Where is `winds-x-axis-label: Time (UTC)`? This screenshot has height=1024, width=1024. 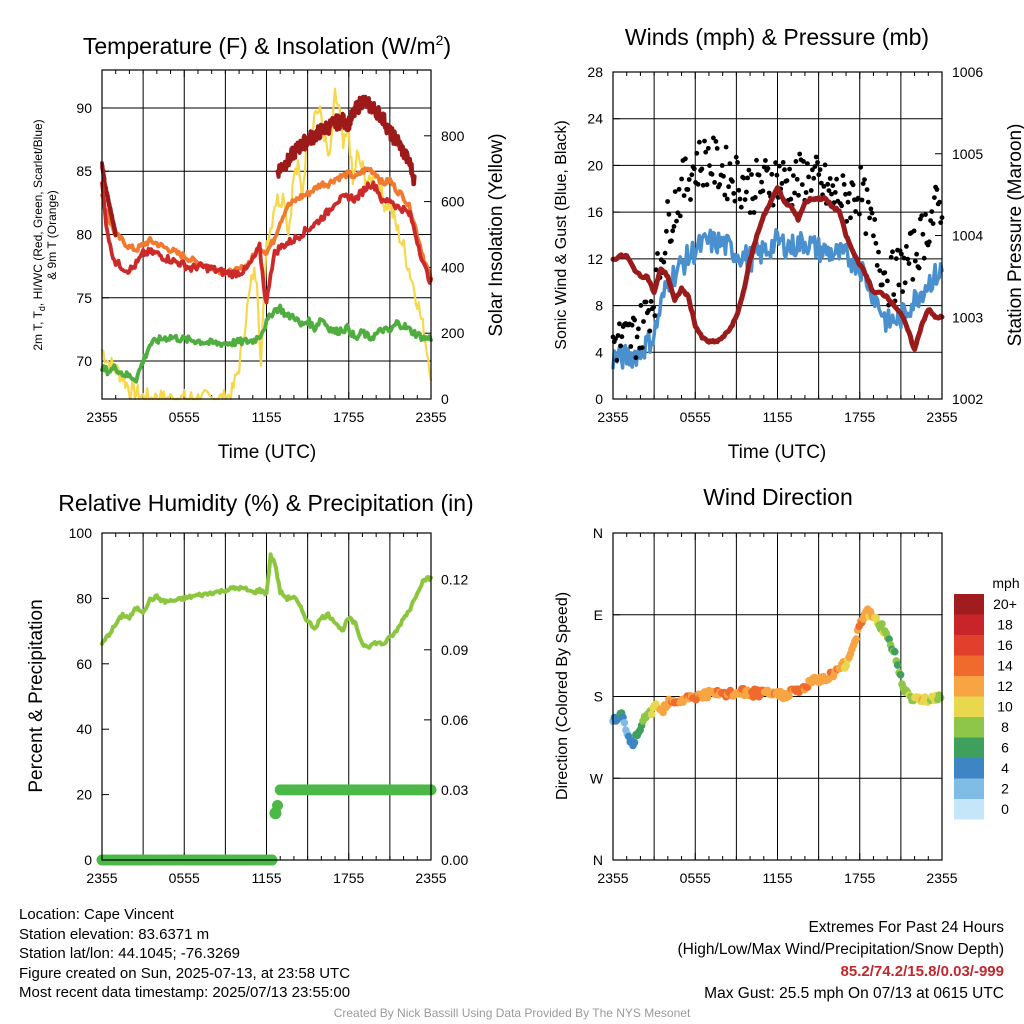
winds-x-axis-label: Time (UTC) is located at coordinates (777, 452).